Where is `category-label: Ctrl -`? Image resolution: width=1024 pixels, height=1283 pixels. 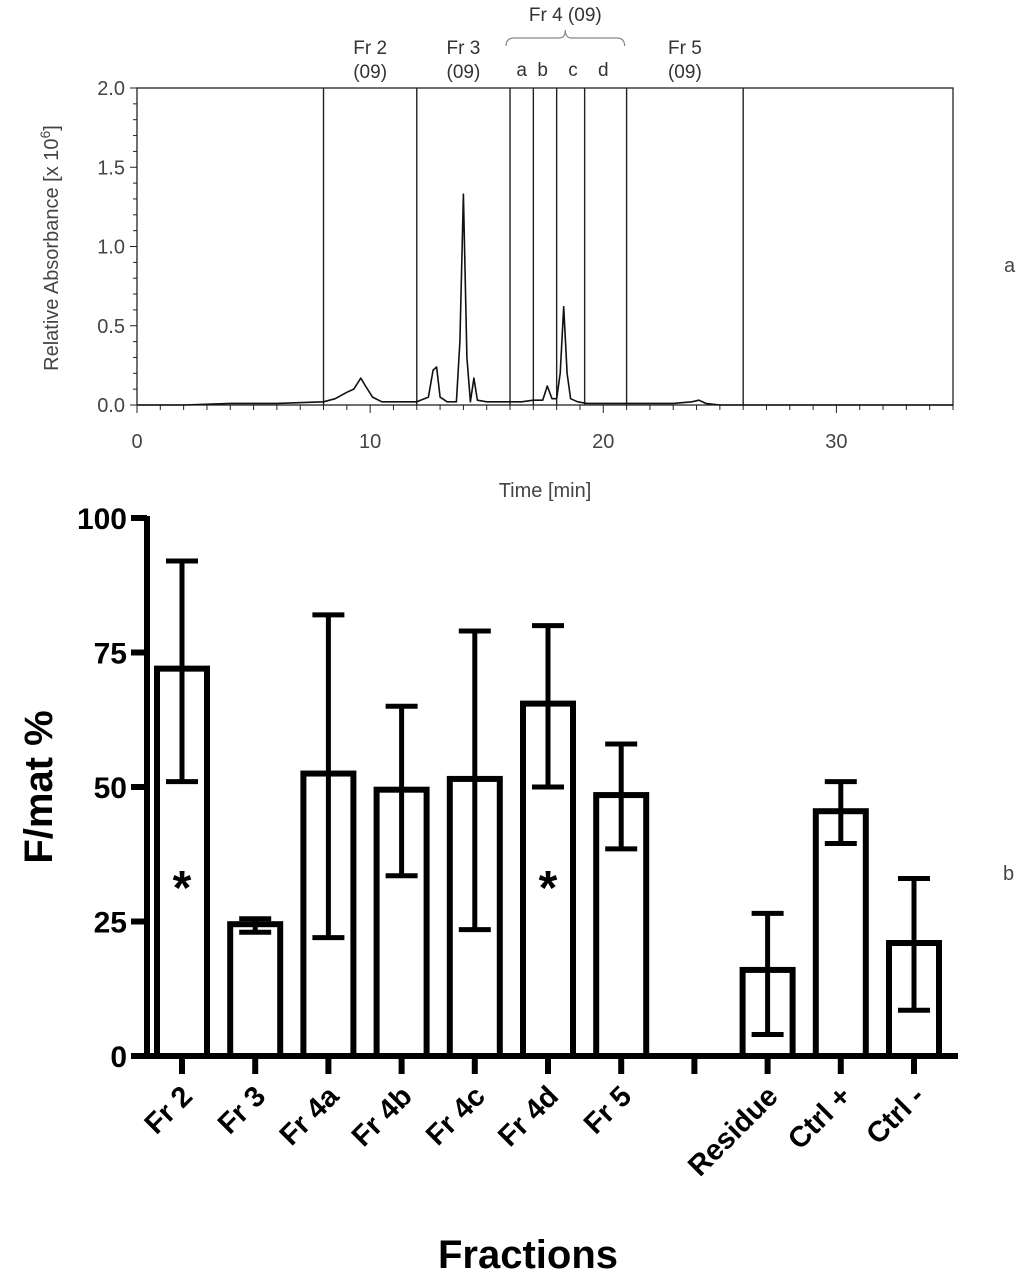 category-label: Ctrl - is located at coordinates (895, 1115).